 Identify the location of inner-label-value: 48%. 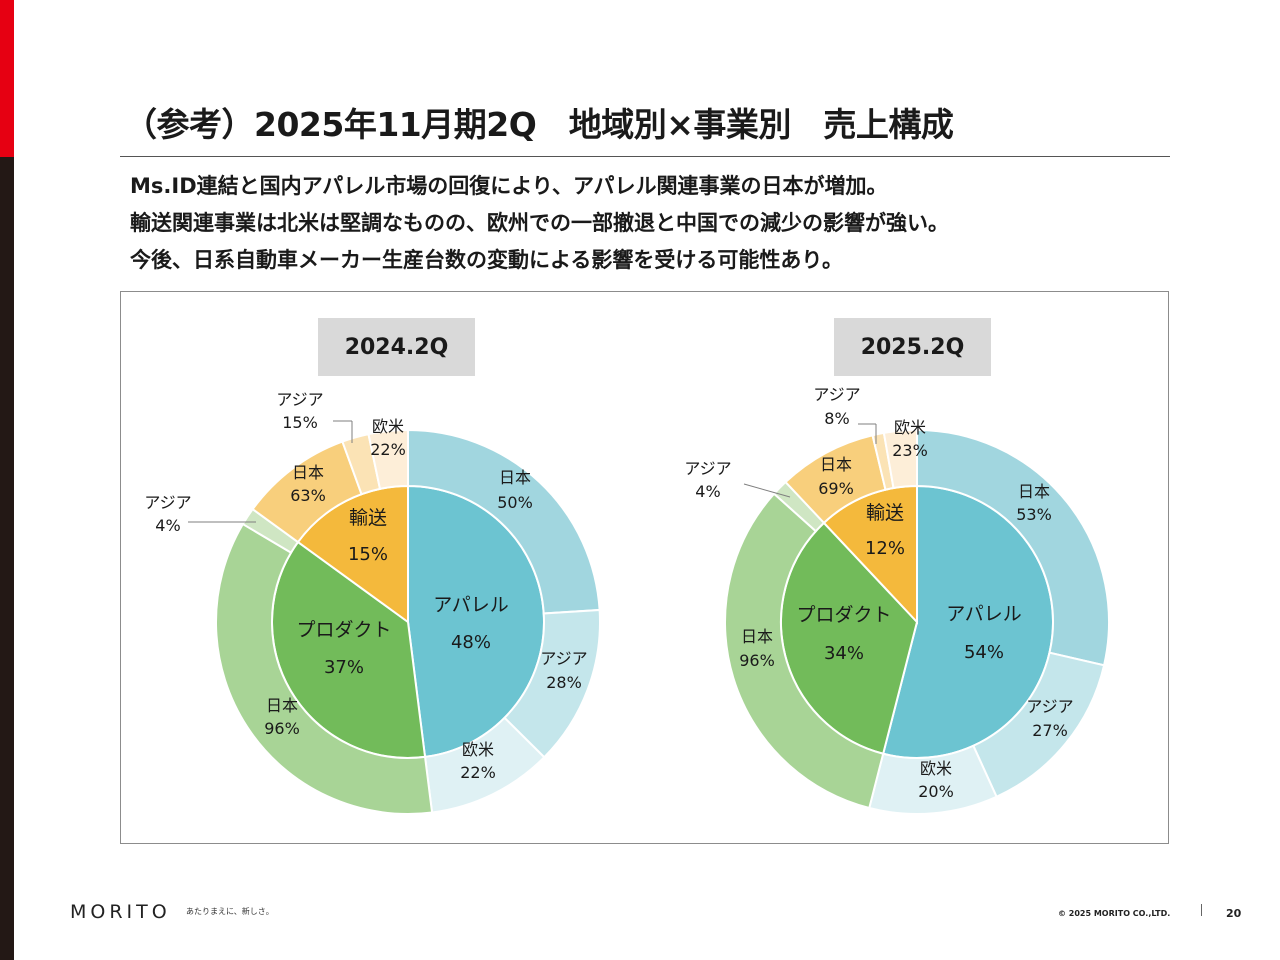
(471, 642).